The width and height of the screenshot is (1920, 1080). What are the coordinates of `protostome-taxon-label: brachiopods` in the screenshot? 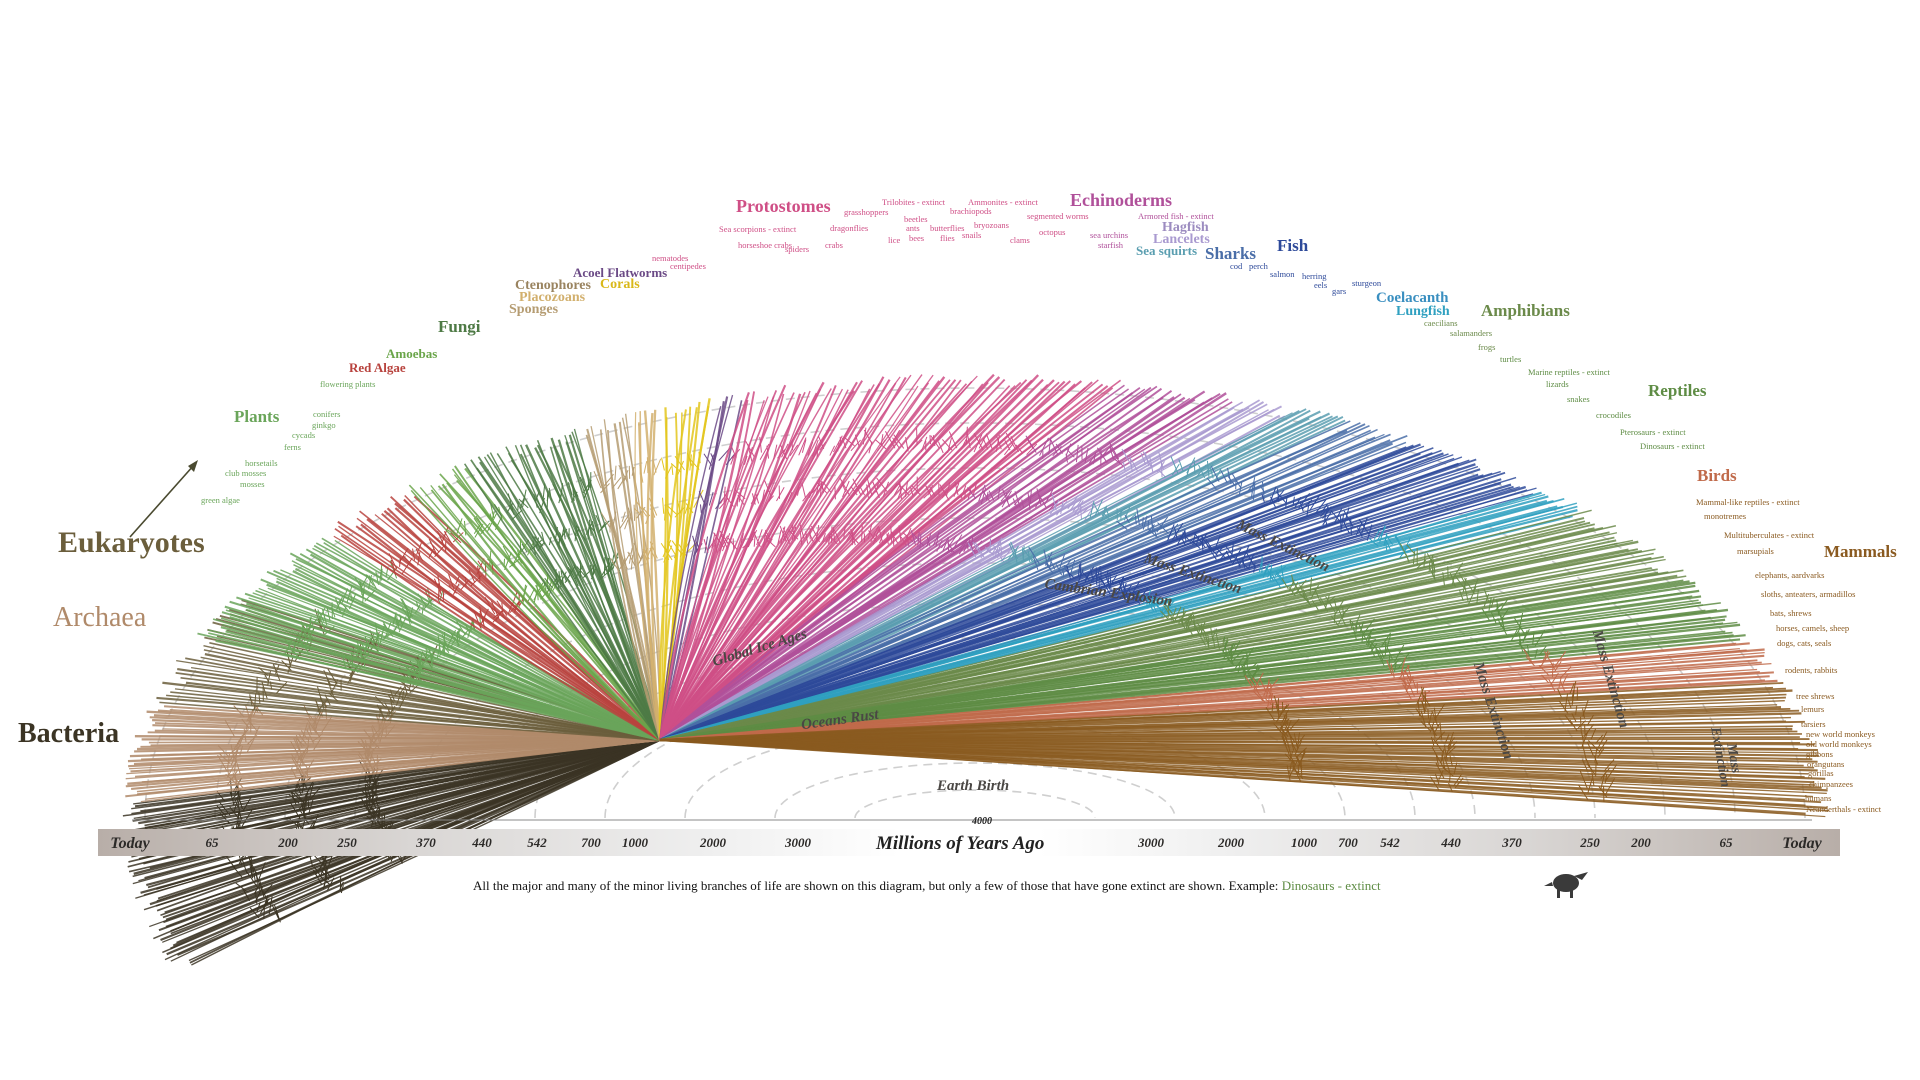 It's located at (971, 211).